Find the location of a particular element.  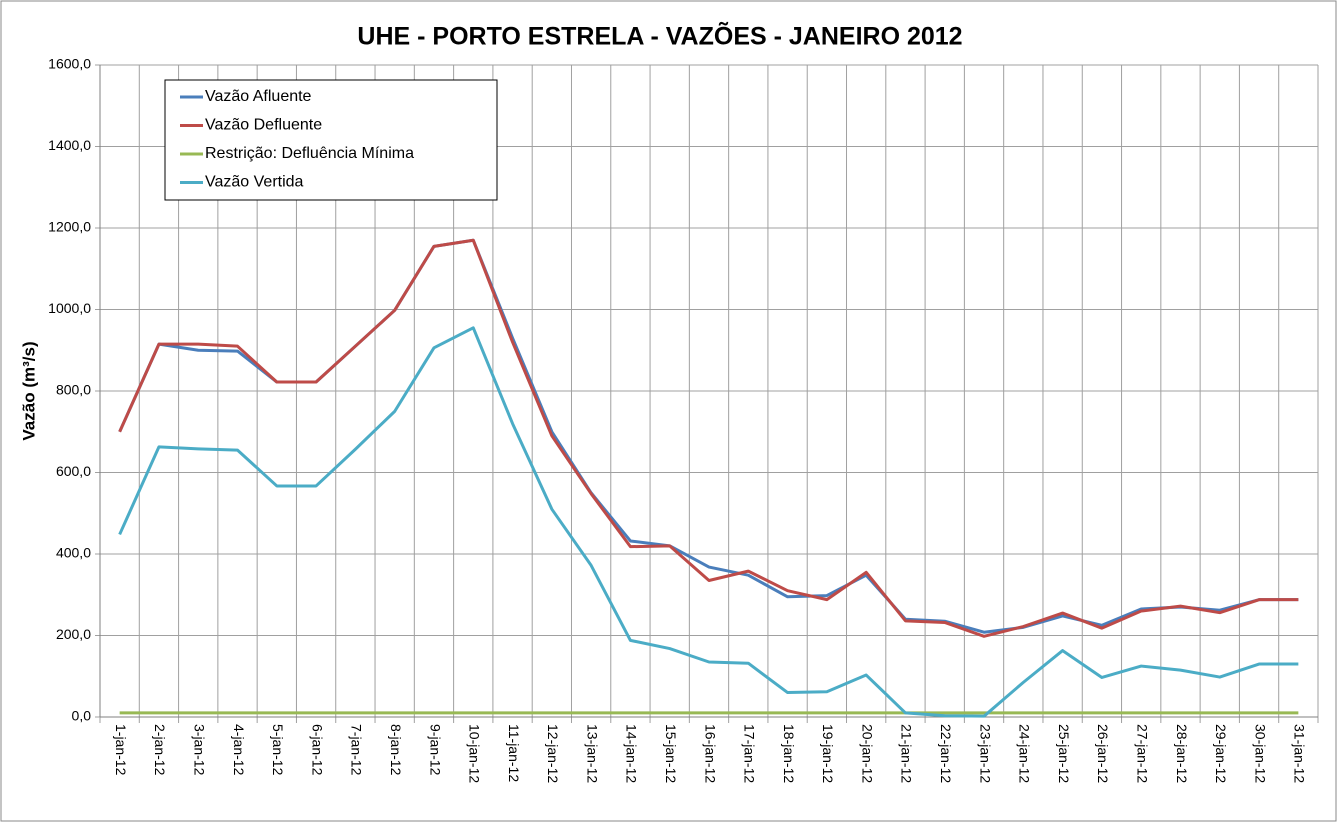

y-tick-label: 1200,0 is located at coordinates (69, 227).